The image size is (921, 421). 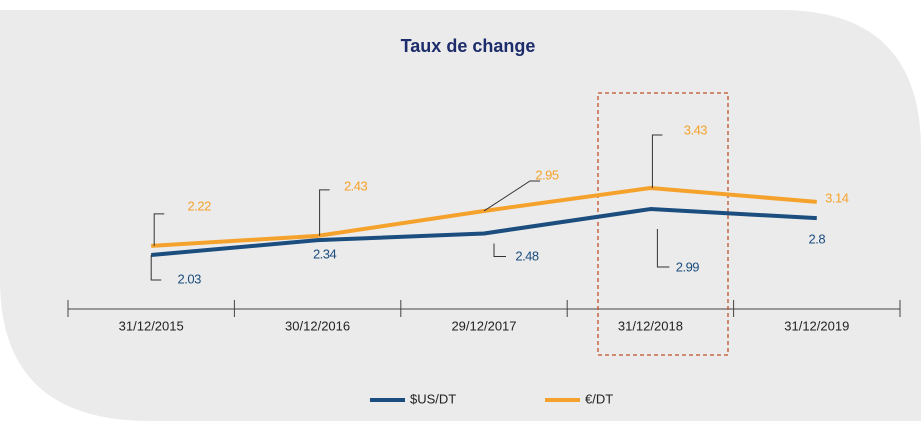 I want to click on chart-title: Taux de change, so click(x=468, y=46).